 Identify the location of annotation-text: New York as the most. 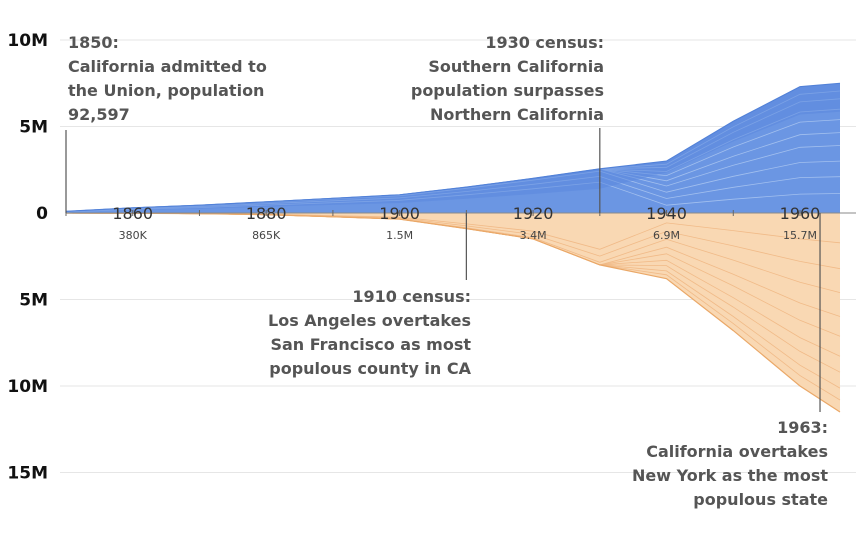
(730, 475).